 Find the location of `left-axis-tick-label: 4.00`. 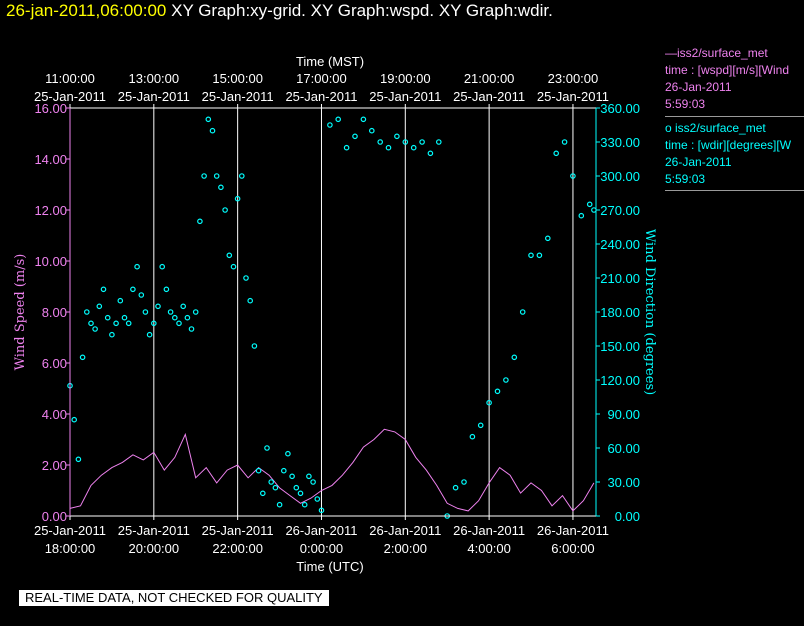

left-axis-tick-label: 4.00 is located at coordinates (54, 414).